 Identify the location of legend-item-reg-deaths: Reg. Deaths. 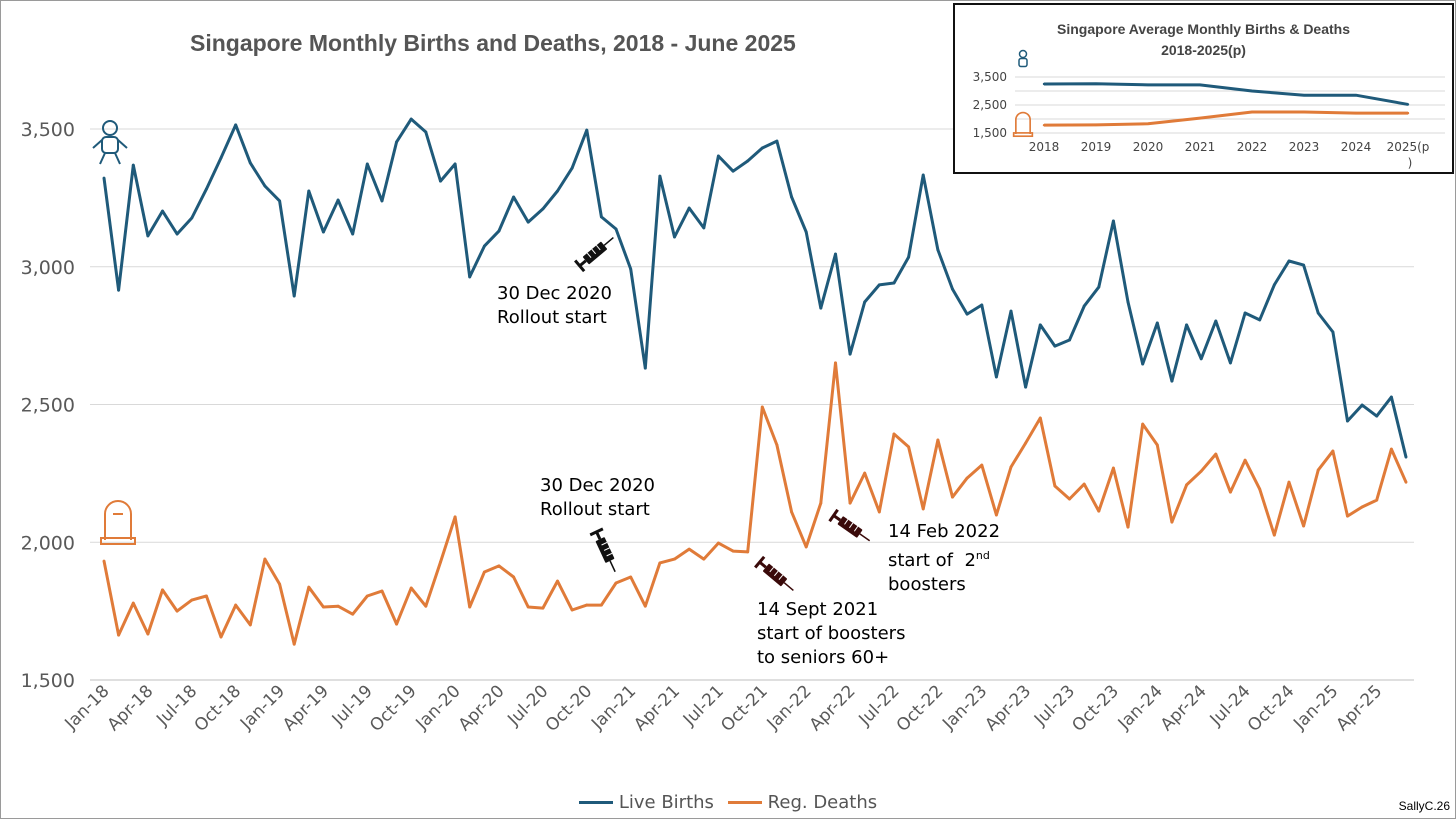
(802, 802).